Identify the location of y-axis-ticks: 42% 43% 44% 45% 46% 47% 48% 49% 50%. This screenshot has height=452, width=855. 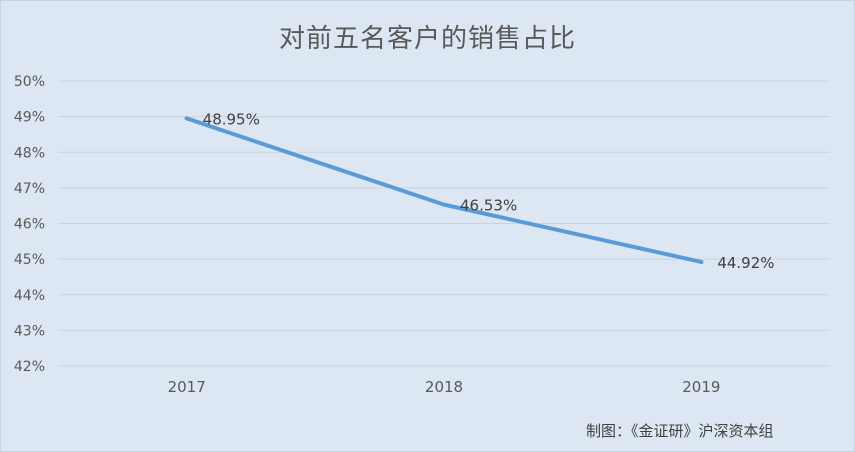
(29, 224).